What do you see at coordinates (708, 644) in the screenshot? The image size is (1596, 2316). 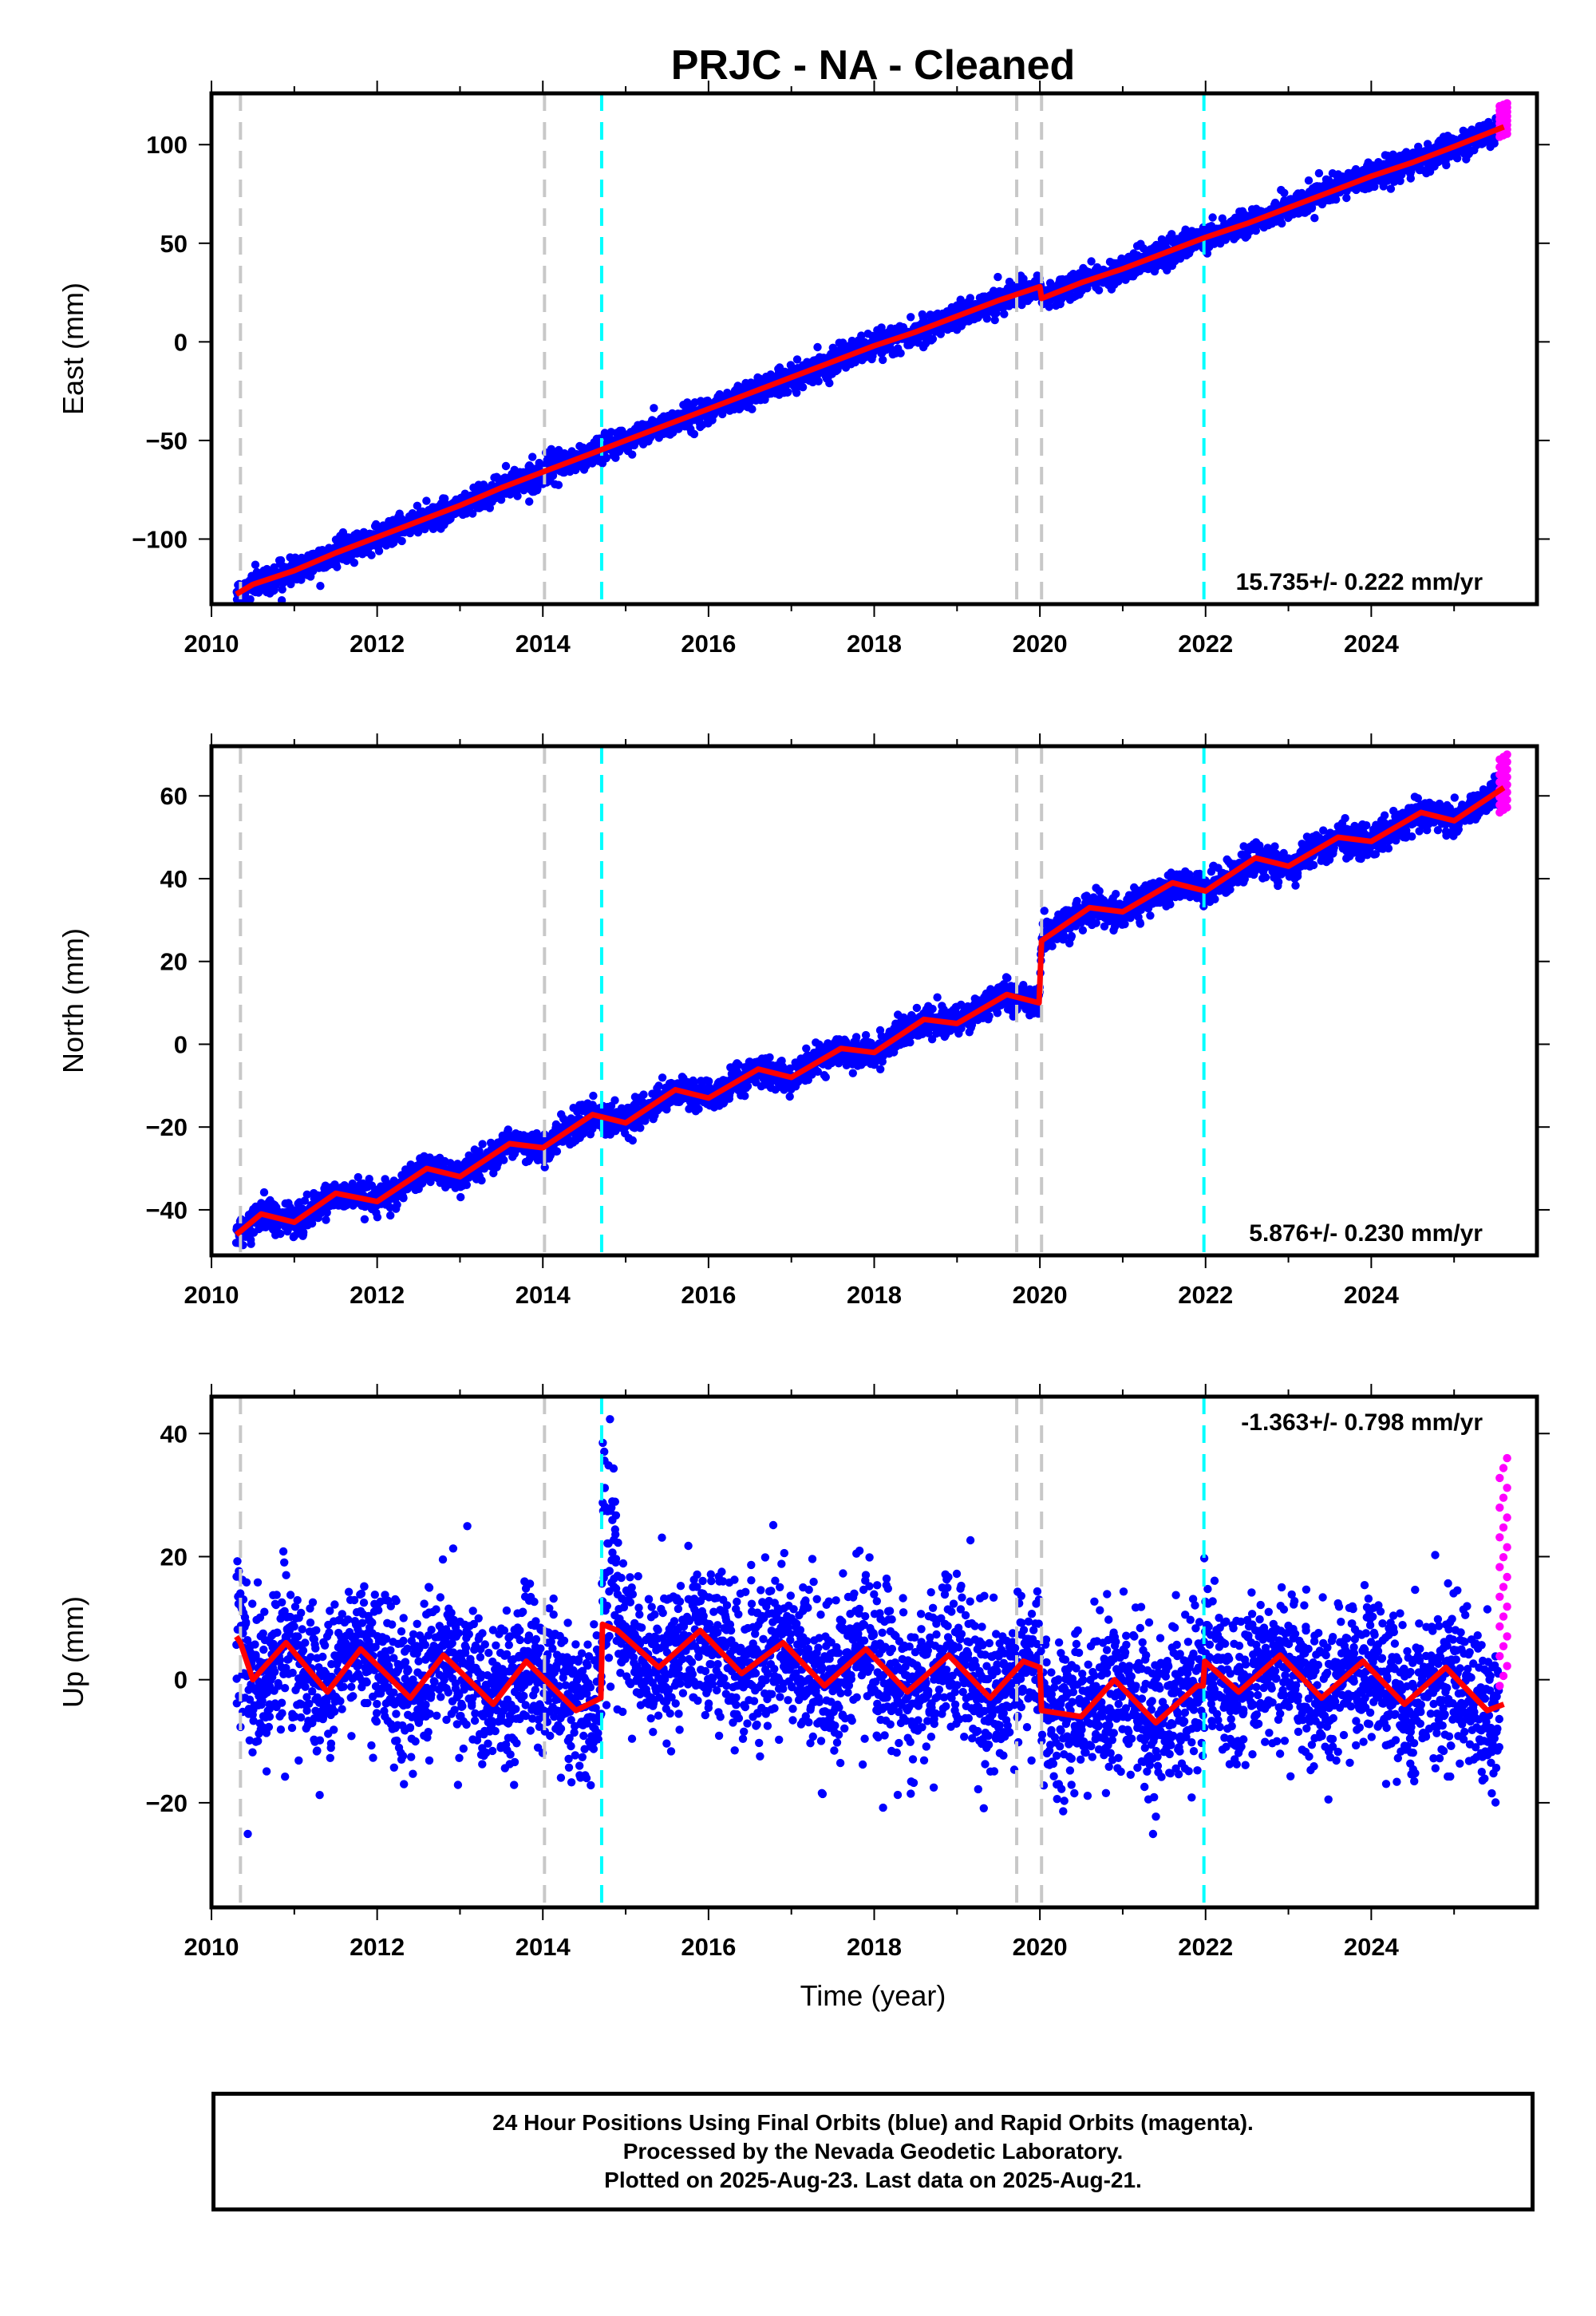 I see `east-x-tick-label: 2016` at bounding box center [708, 644].